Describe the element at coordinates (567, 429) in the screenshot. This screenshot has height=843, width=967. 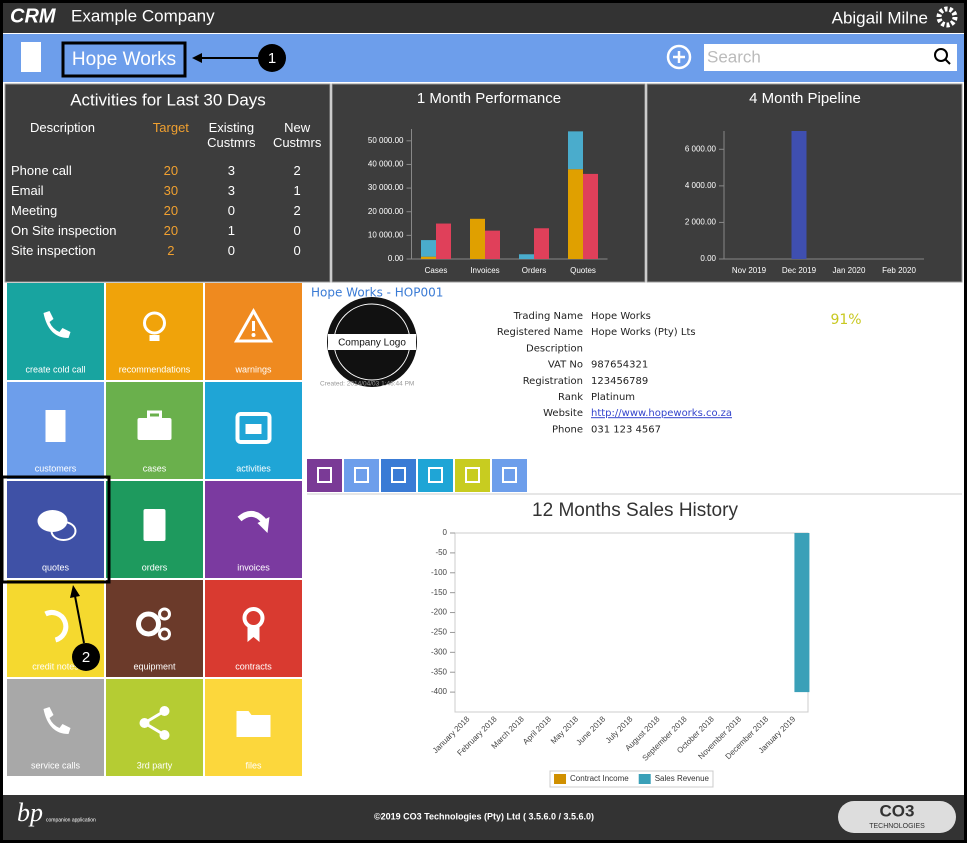
I see `field-label: Phone` at that location.